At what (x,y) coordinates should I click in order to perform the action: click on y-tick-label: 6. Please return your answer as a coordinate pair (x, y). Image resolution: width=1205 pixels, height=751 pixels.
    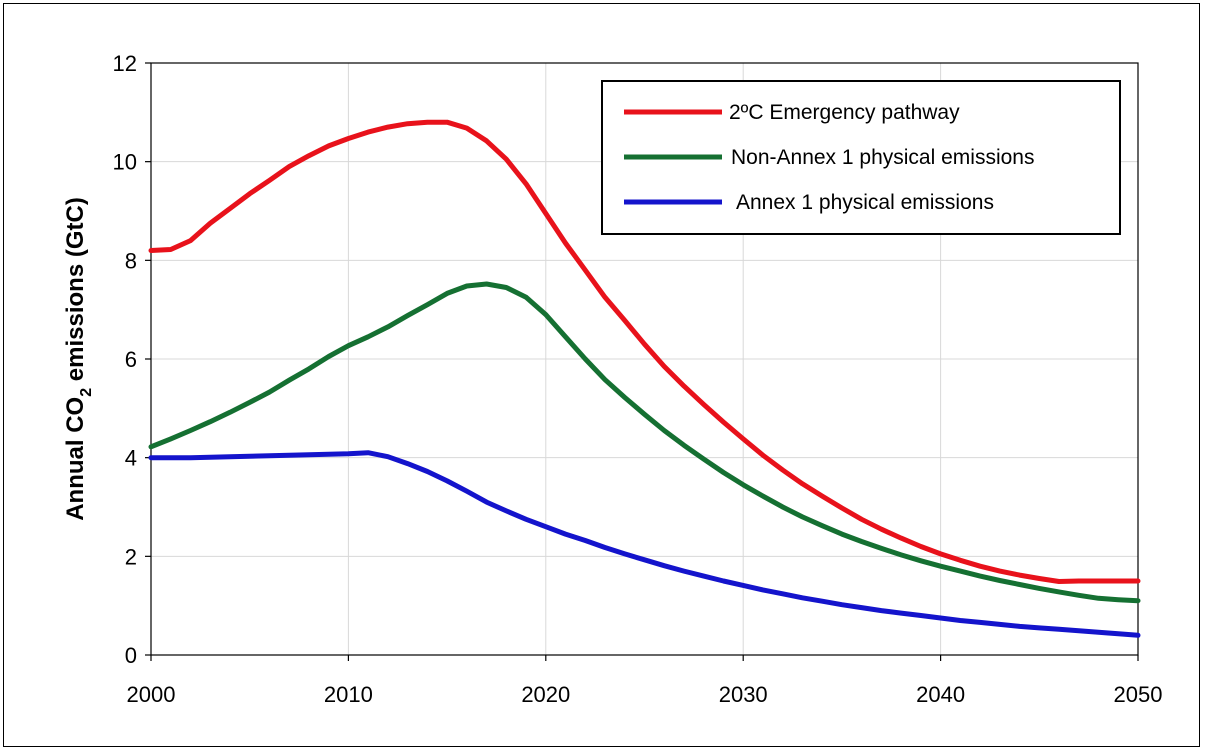
    Looking at the image, I should click on (131, 359).